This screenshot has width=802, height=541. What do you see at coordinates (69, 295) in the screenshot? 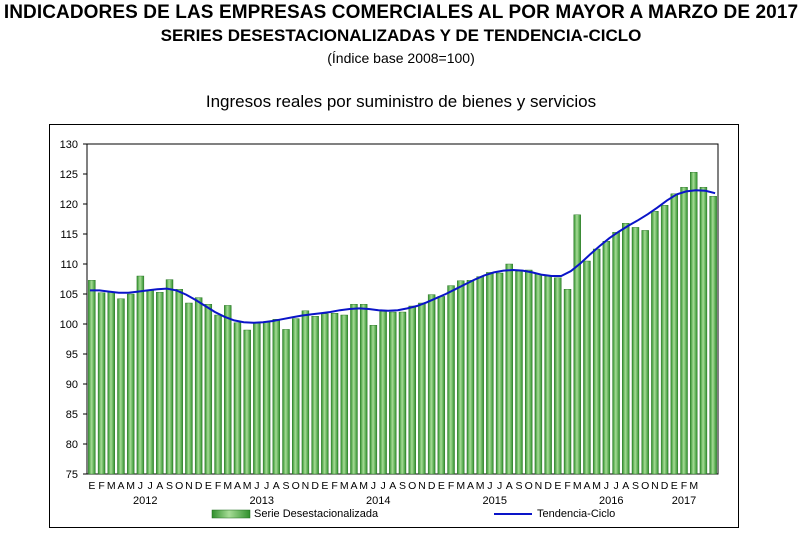
I see `y-tick-label: 105` at bounding box center [69, 295].